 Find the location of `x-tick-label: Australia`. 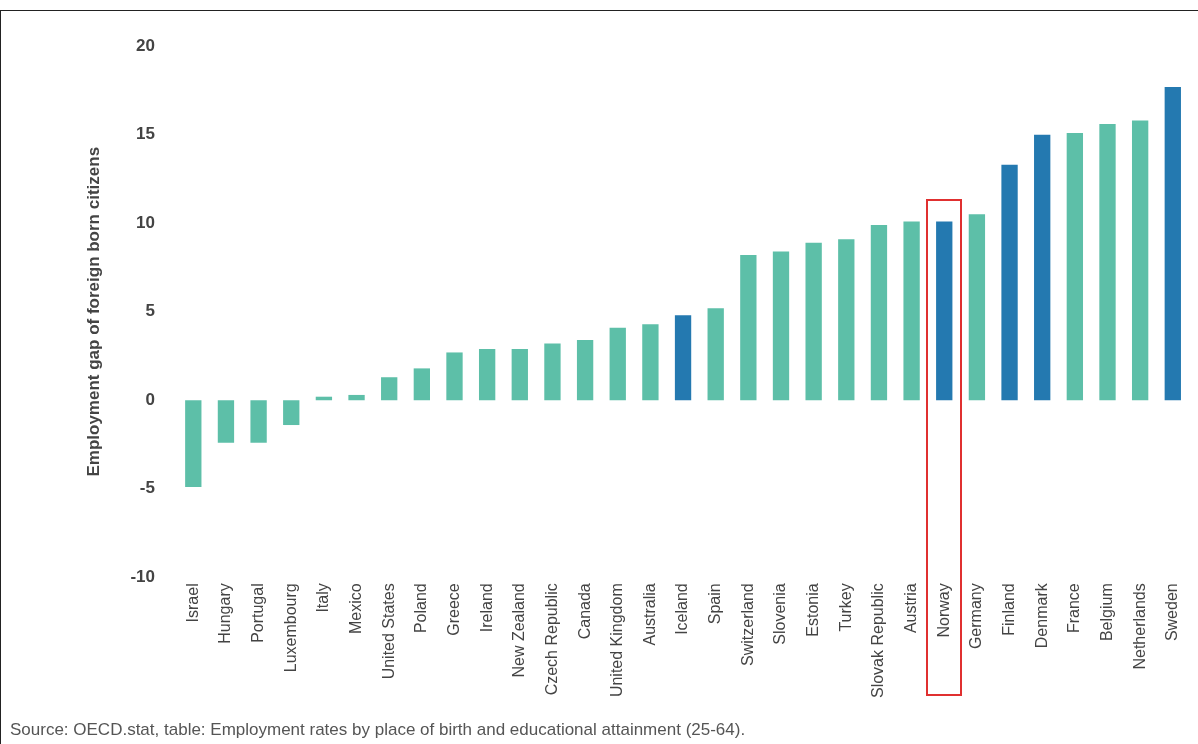

x-tick-label: Australia is located at coordinates (649, 614).